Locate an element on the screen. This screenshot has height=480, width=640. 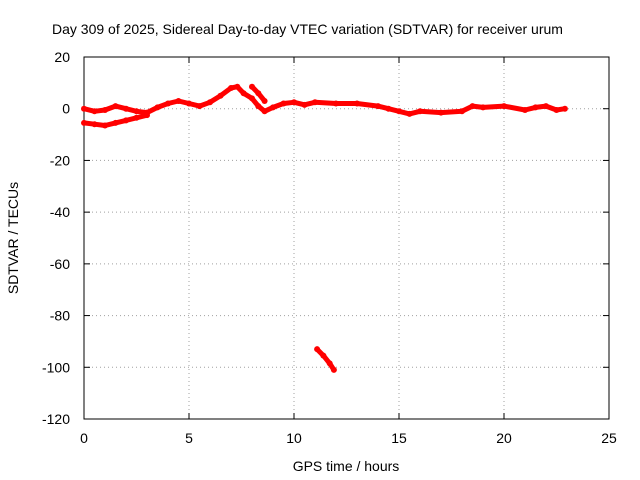
series-outlier is located at coordinates (325, 359).